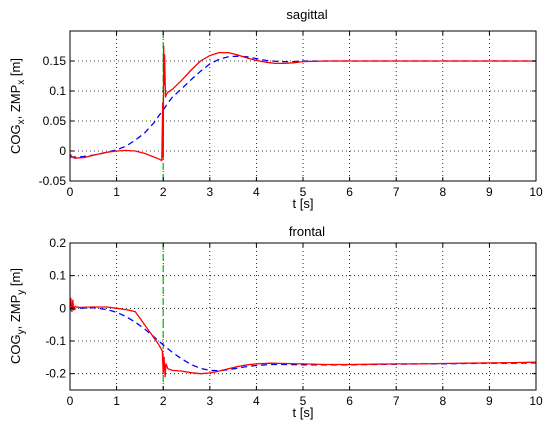 The image size is (550, 441). Describe the element at coordinates (55, 341) in the screenshot. I see `y-tick-label: -0.1` at that location.